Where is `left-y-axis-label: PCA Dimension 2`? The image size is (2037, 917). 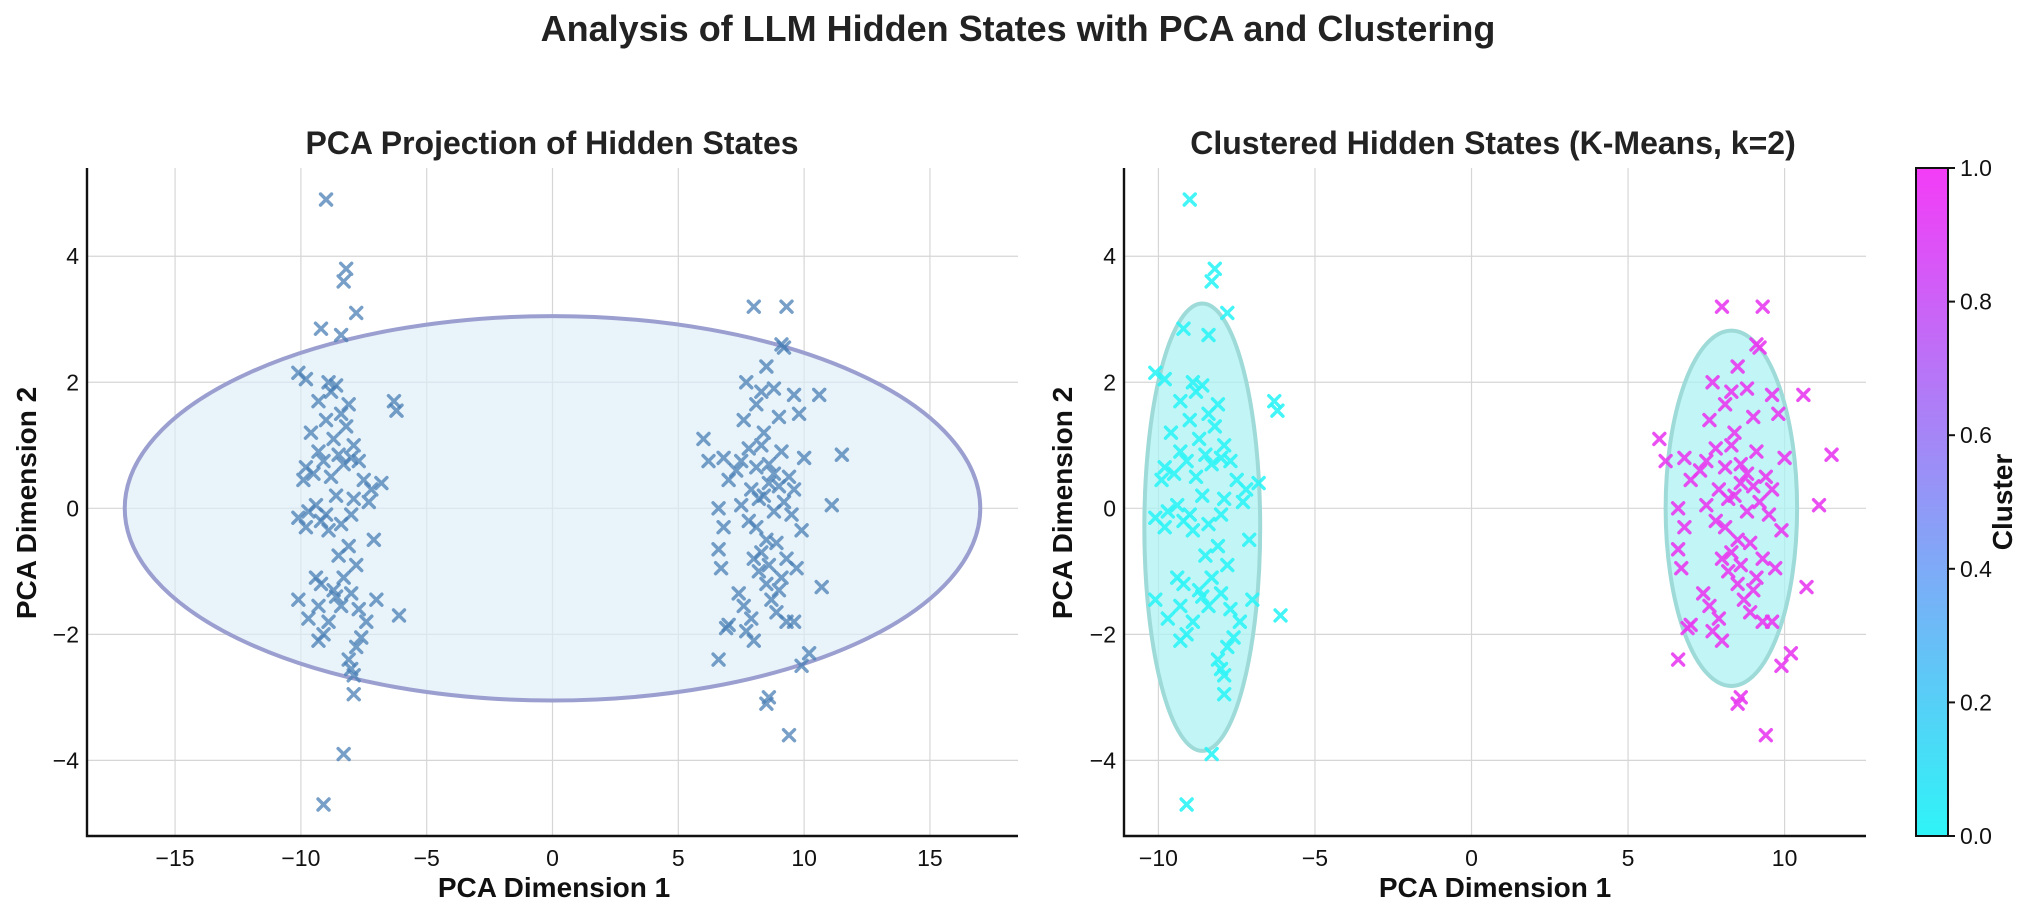
left-y-axis-label: PCA Dimension 2 is located at coordinates (26, 503).